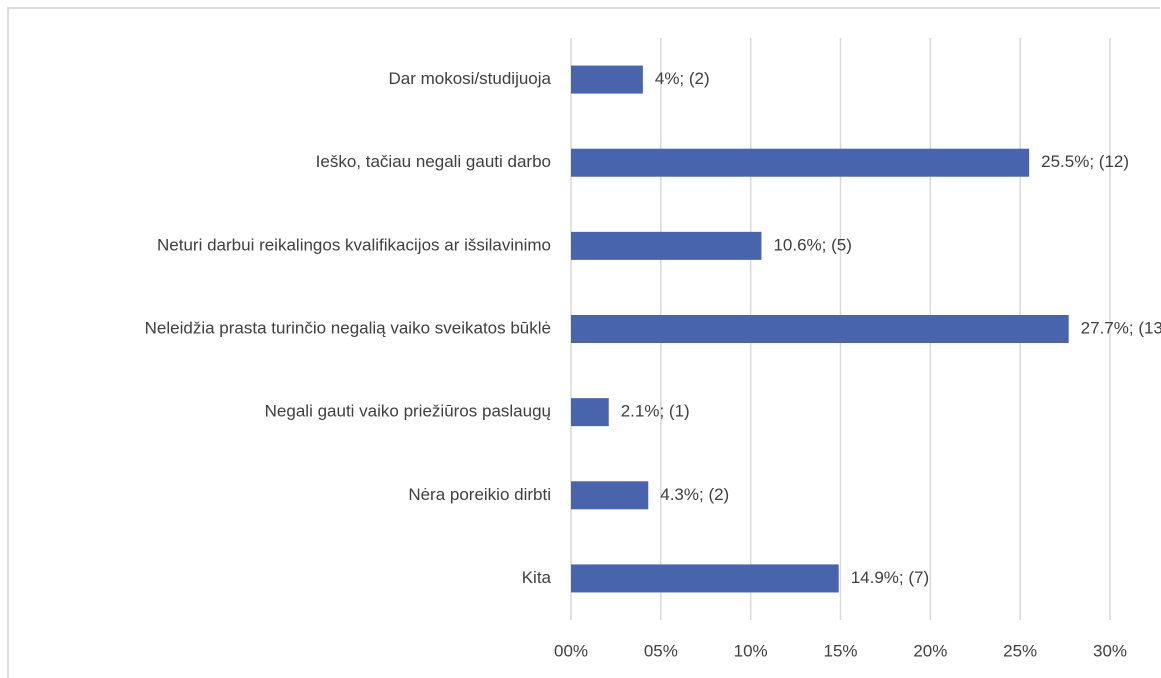 Image resolution: width=1161 pixels, height=678 pixels. Describe the element at coordinates (433, 161) in the screenshot. I see `y-tick-label: Ieško, tačiau negali gauti darbo` at that location.